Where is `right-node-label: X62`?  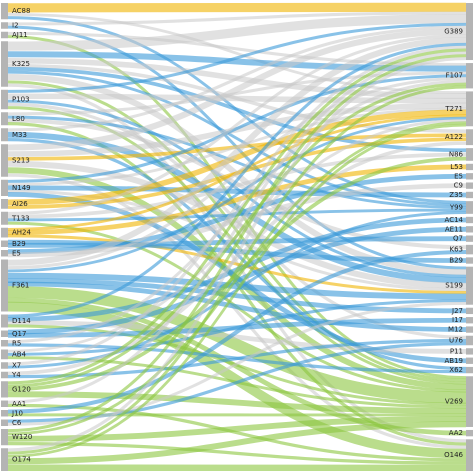 right-node-label: X62 is located at coordinates (456, 370).